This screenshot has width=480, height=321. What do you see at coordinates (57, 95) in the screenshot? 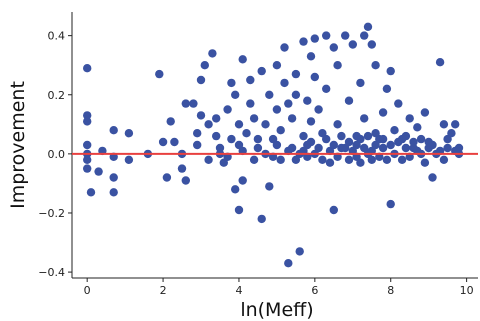
I see `y-tick-label: 0.2` at bounding box center [57, 95].